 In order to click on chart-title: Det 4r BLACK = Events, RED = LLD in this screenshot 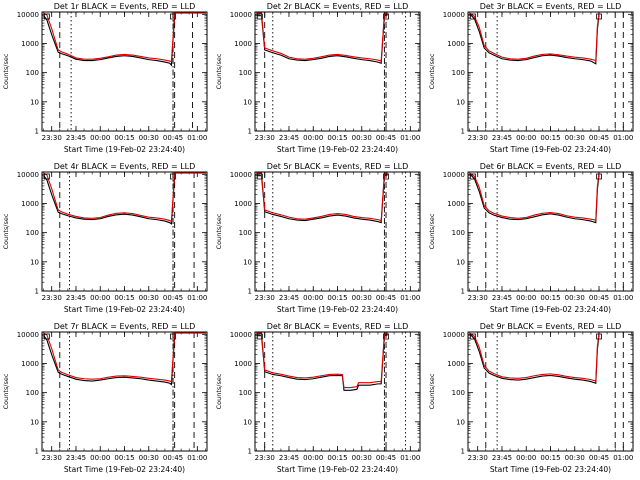, I will do `click(125, 166)`.